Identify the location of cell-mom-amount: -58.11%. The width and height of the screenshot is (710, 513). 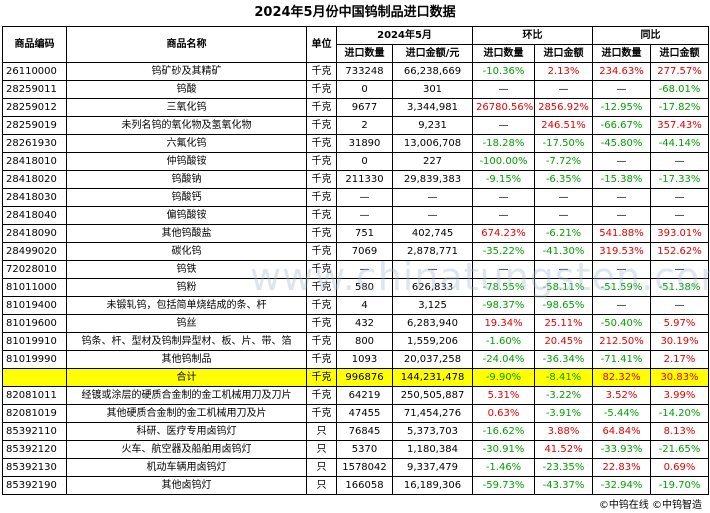
(564, 287).